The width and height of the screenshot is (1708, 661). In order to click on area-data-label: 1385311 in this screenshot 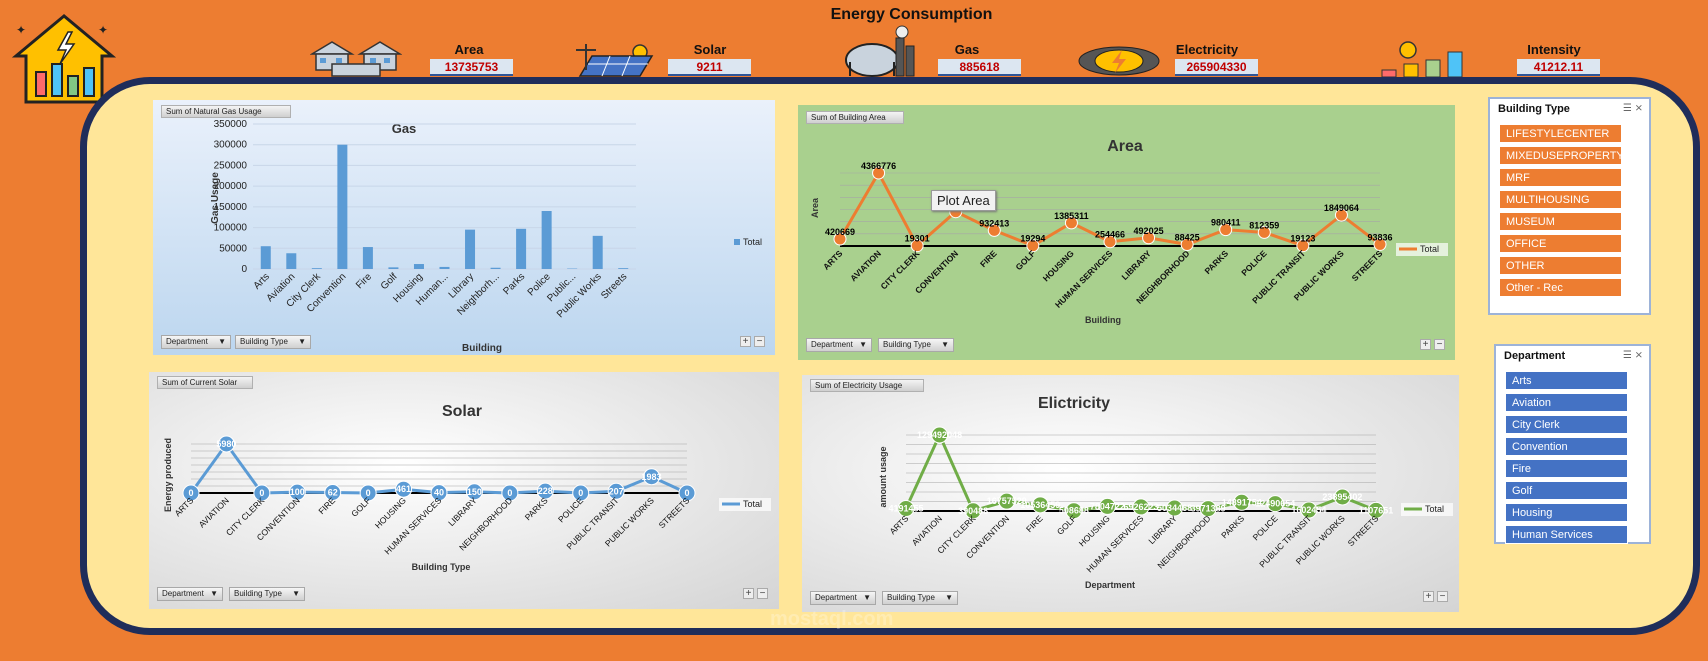, I will do `click(1071, 216)`.